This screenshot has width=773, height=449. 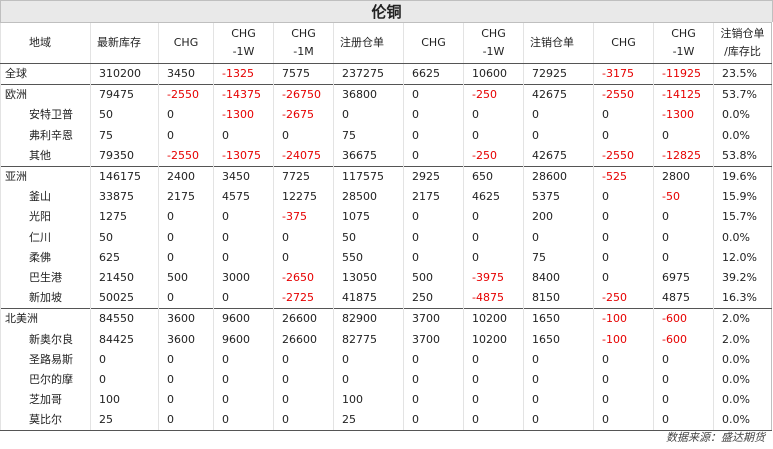 I want to click on region-name-cell: 欧洲, so click(x=45, y=95).